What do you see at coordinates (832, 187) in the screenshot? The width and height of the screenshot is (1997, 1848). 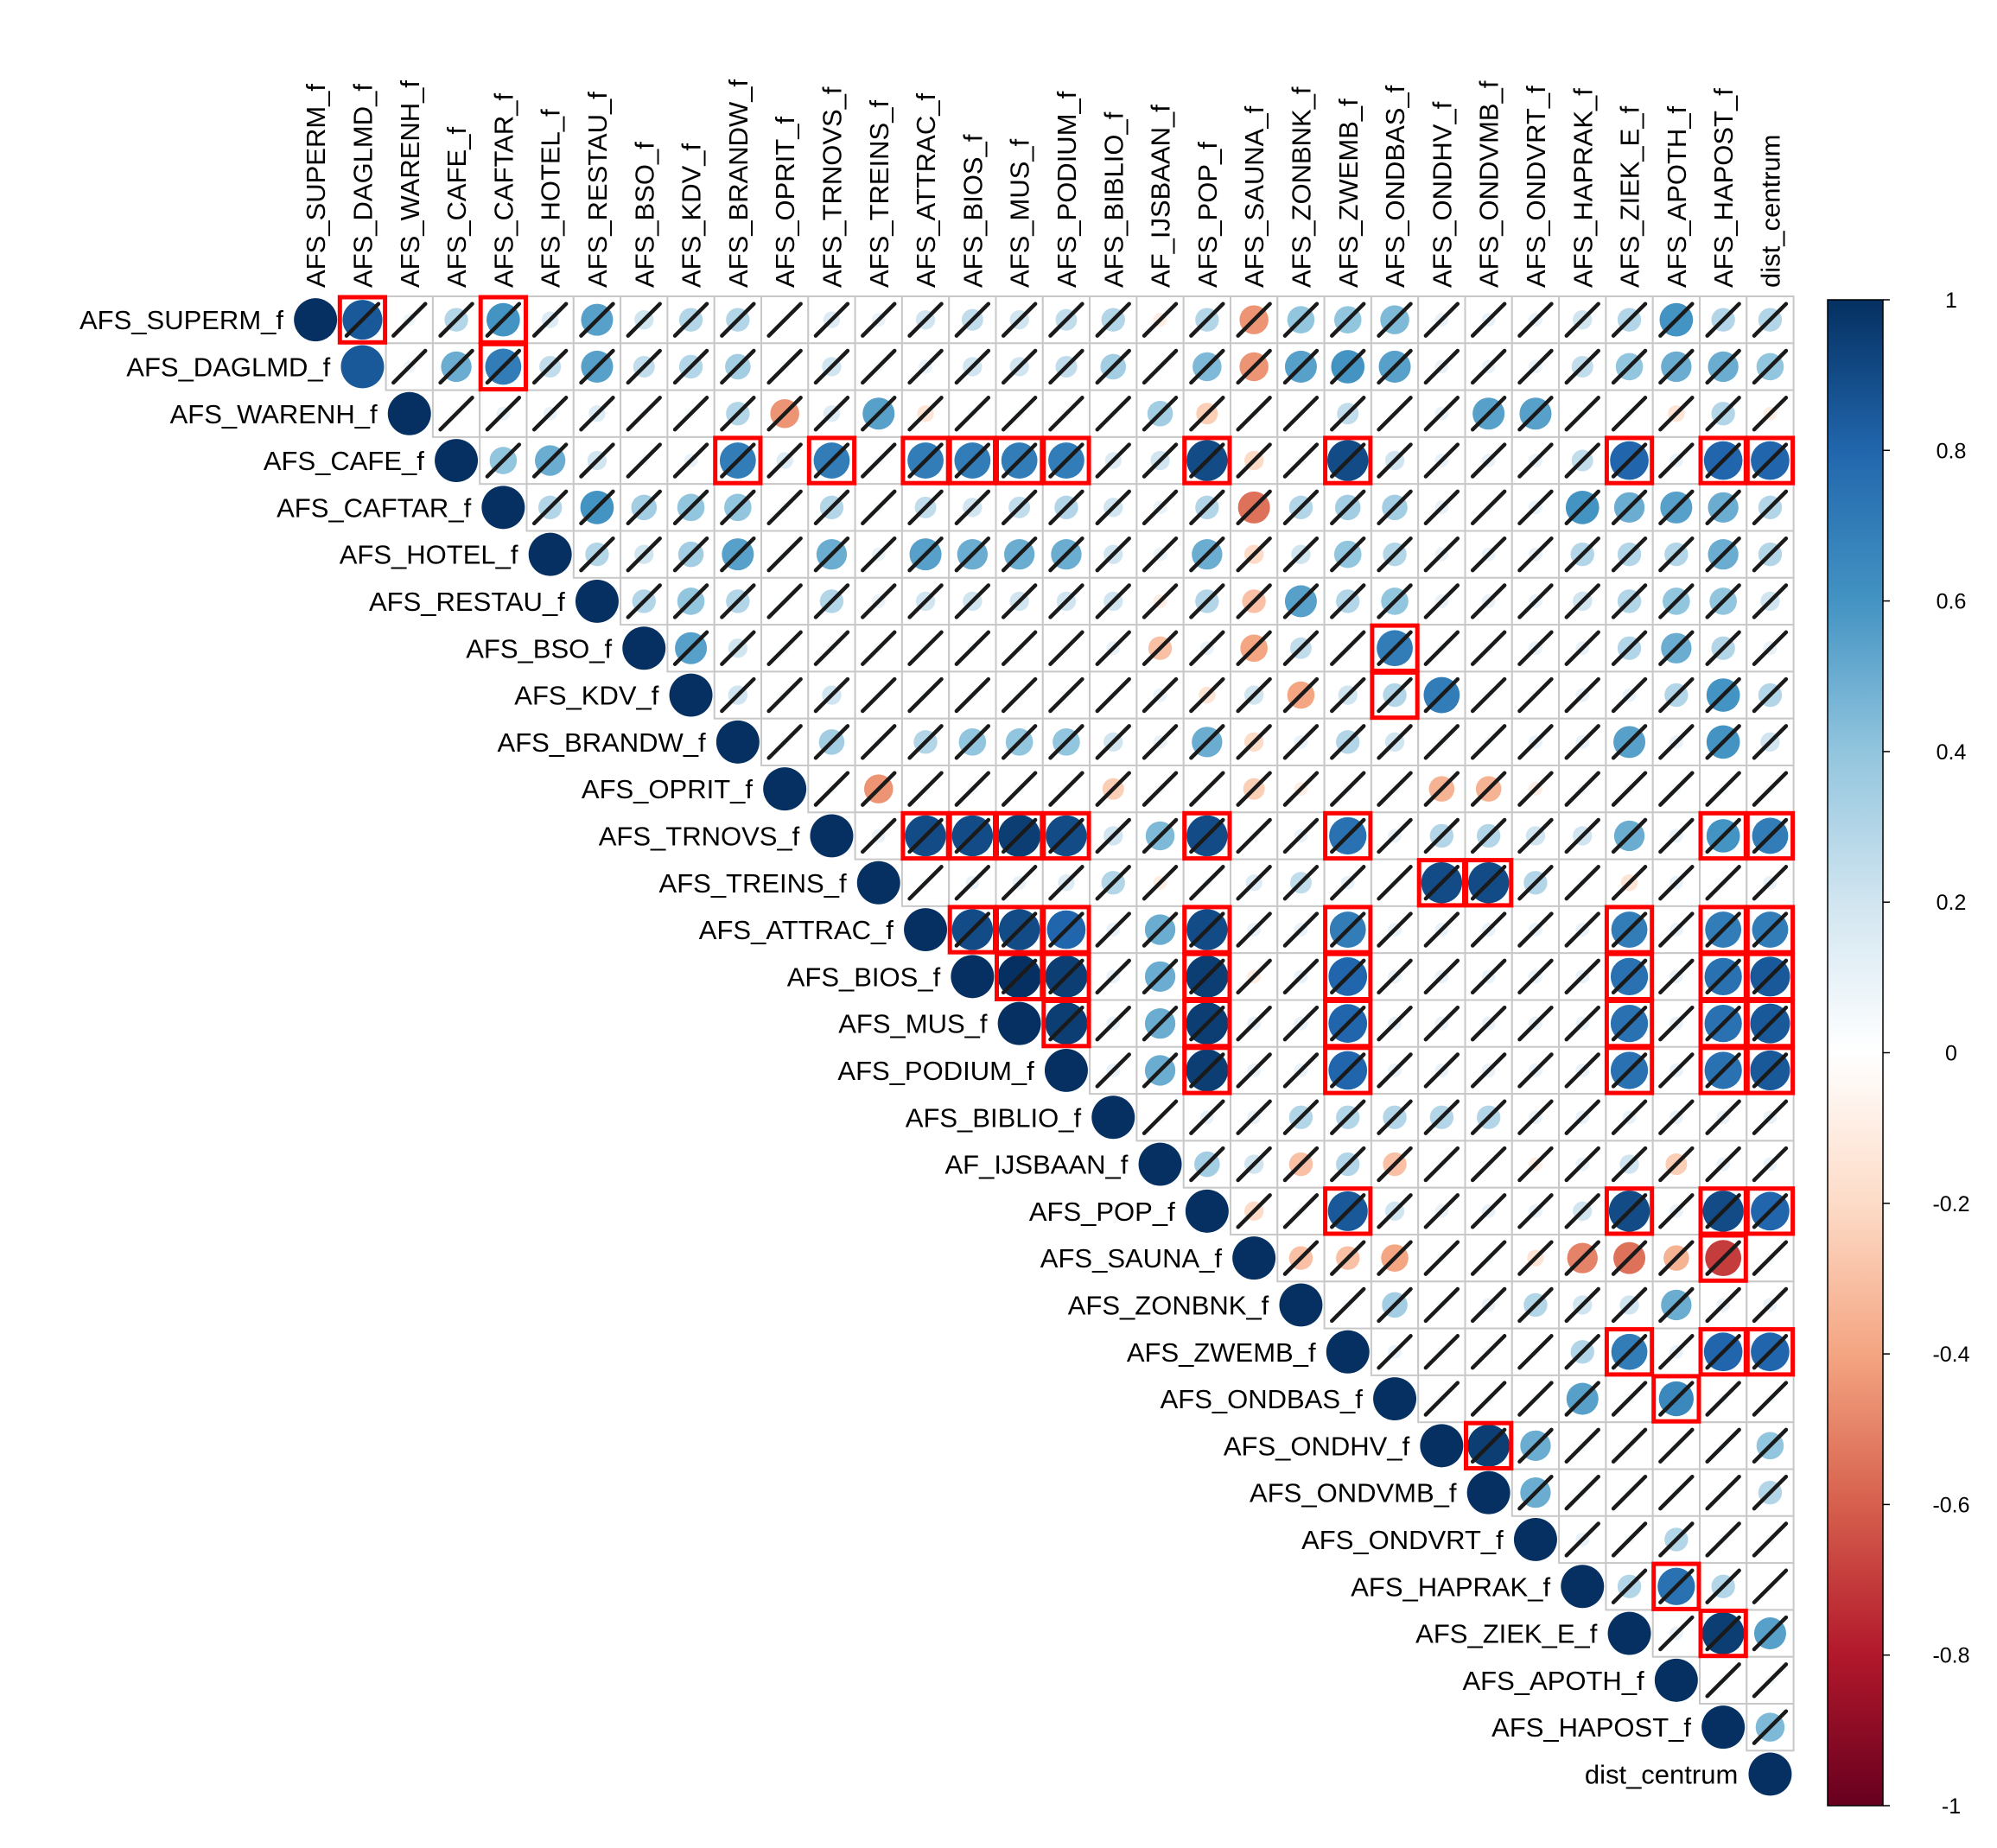 I see `column-label: AFS_TRNOVS_f` at bounding box center [832, 187].